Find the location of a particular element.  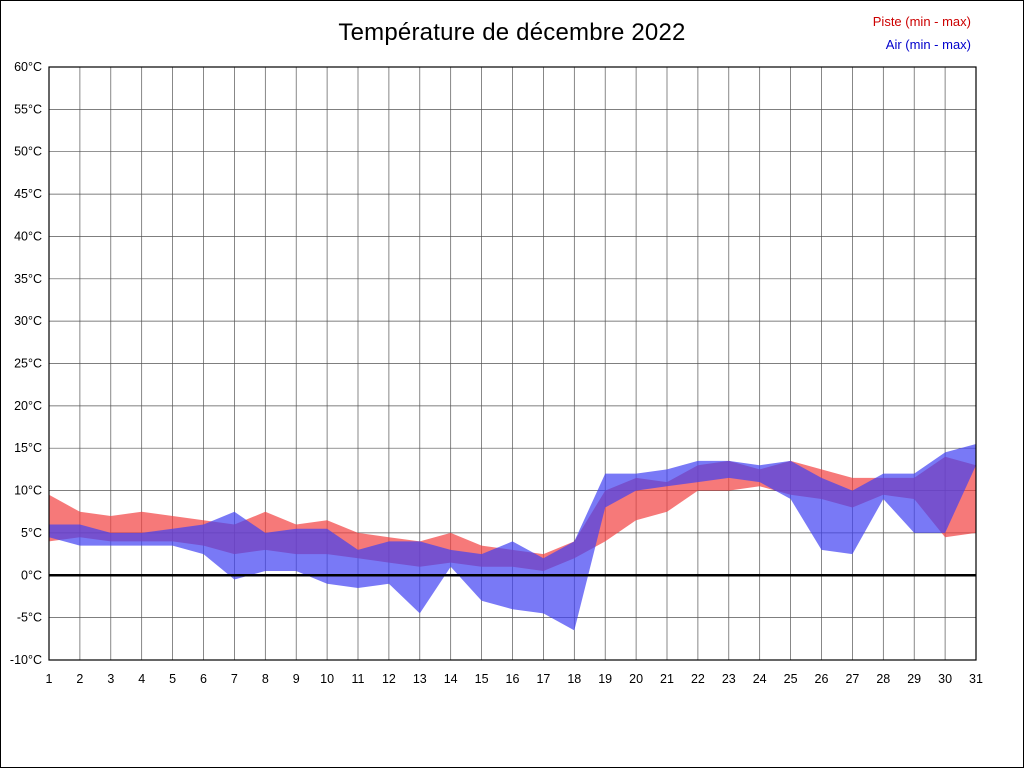

y-tick-label: 10°C is located at coordinates (28, 491).